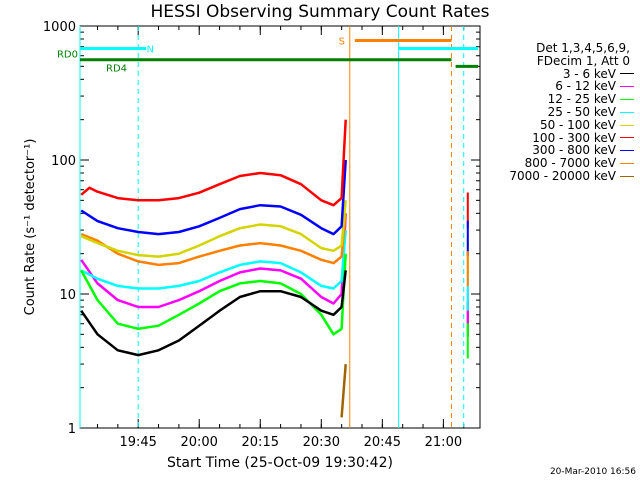  What do you see at coordinates (116, 69) in the screenshot?
I see `annotation-rd4: RD4` at bounding box center [116, 69].